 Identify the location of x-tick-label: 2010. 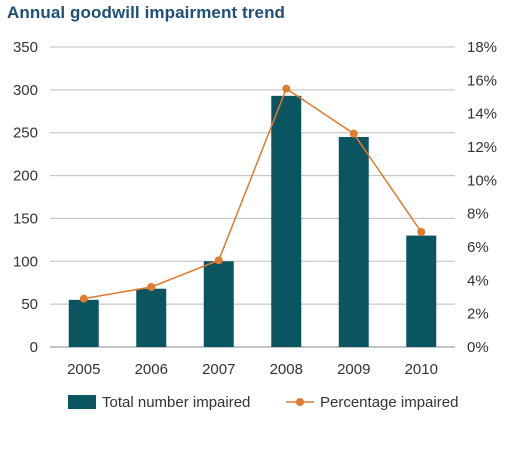
(421, 369).